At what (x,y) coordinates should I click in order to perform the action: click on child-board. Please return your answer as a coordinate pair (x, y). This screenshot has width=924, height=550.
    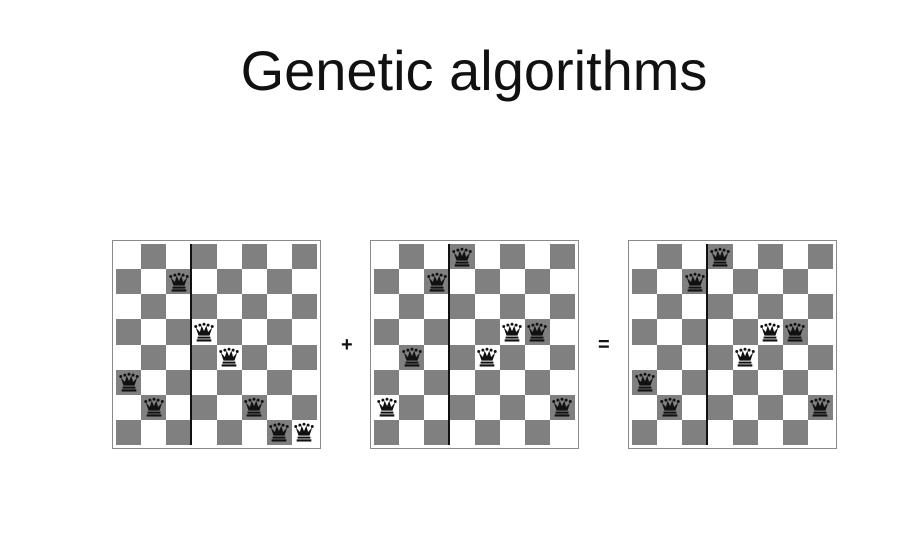
    Looking at the image, I should click on (732, 344).